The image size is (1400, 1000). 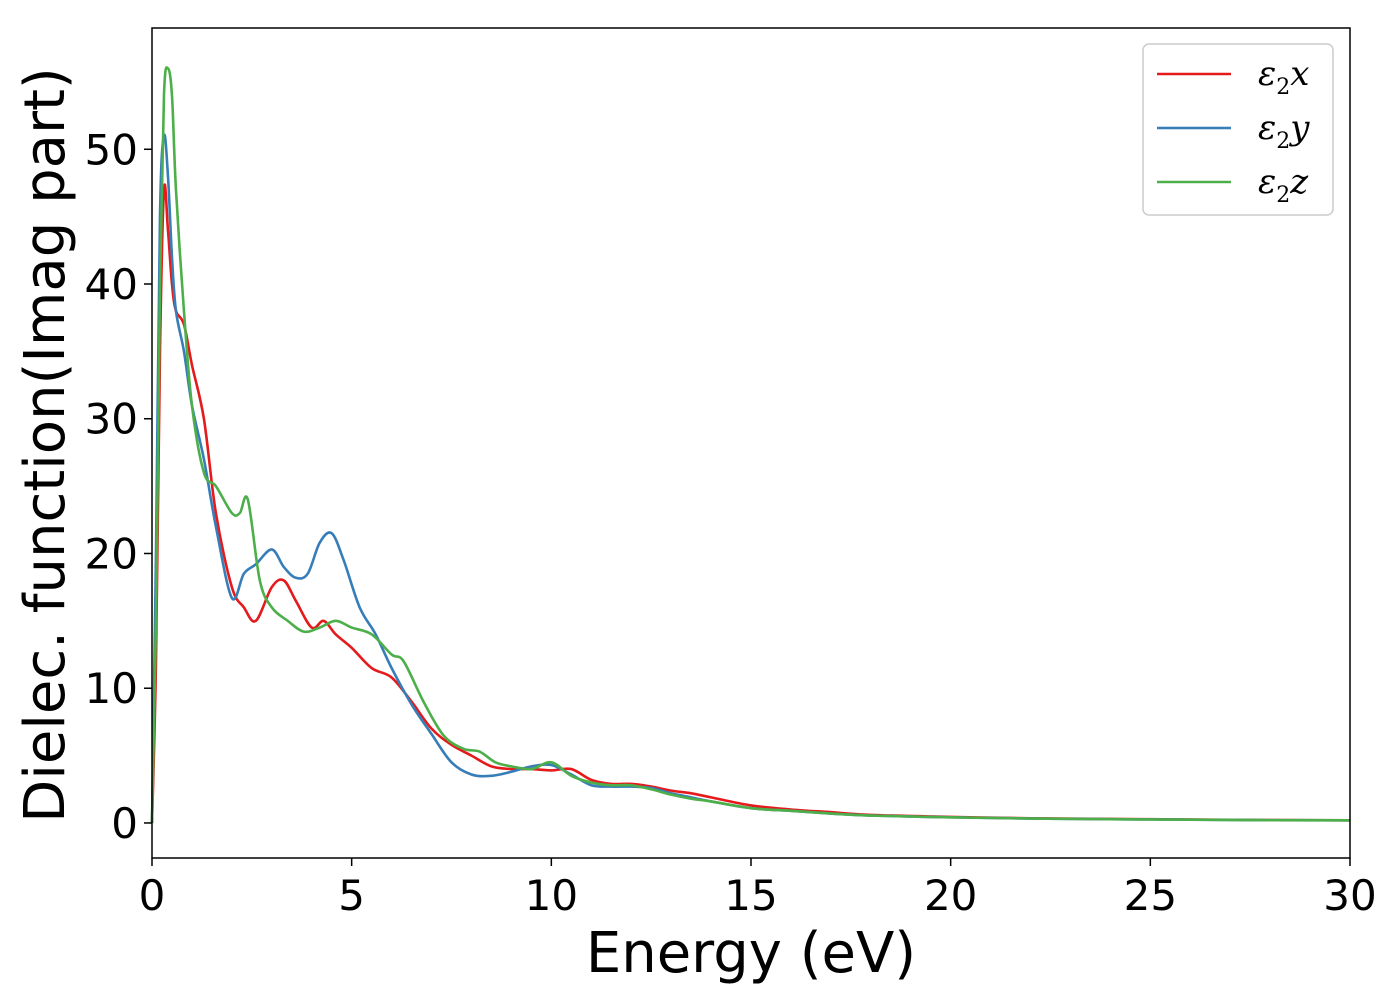 I want to click on y-tick-label: 20, so click(x=111, y=553).